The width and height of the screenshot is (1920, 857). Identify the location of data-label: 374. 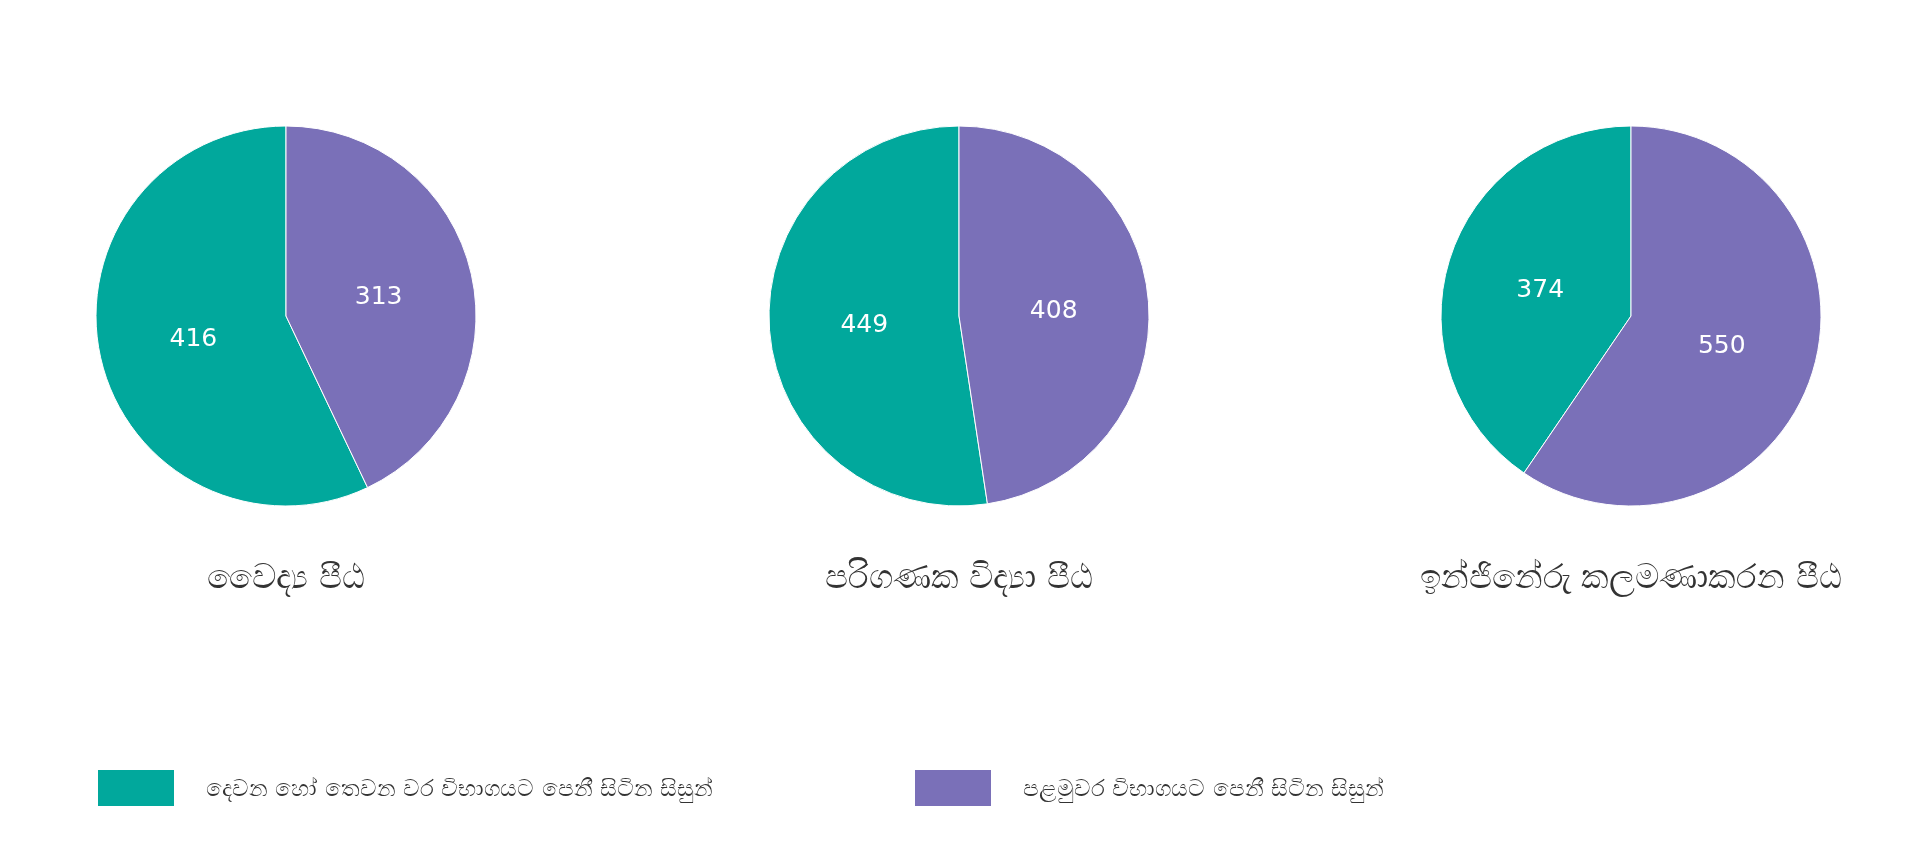
(1540, 288).